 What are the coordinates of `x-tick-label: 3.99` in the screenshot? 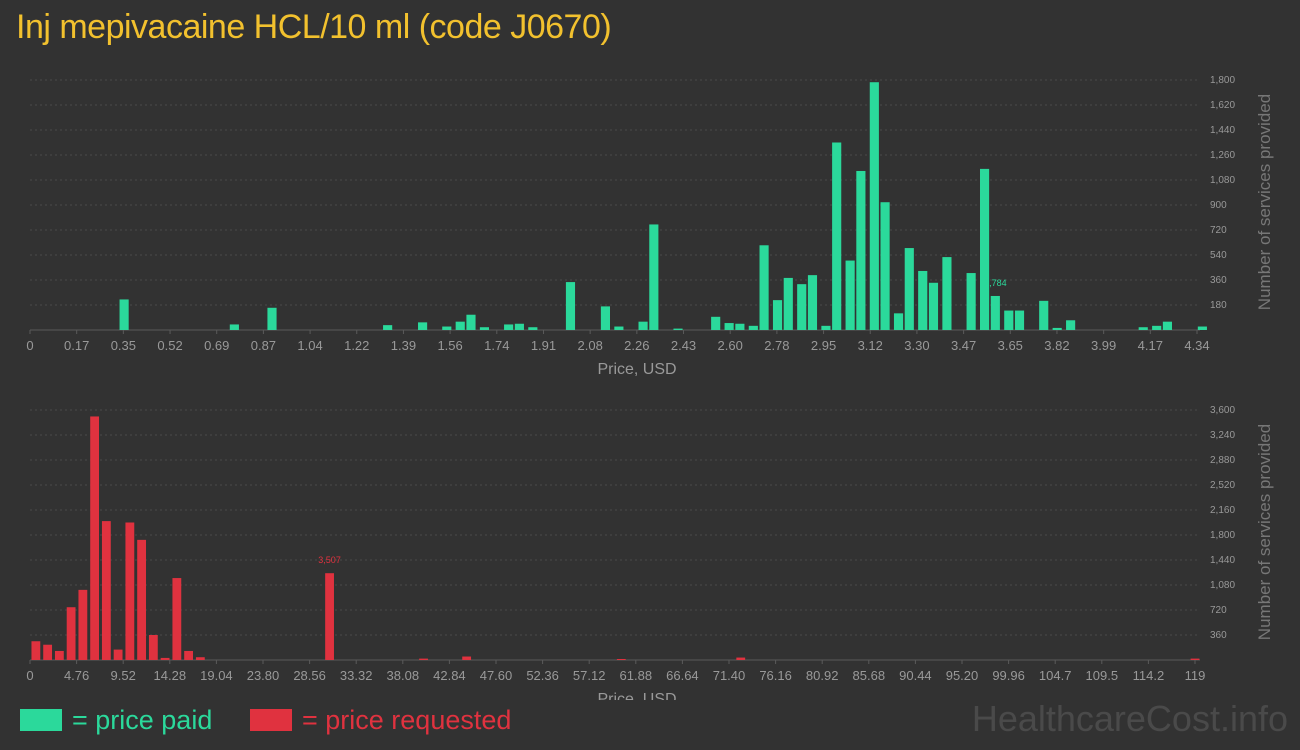 It's located at (1103, 345).